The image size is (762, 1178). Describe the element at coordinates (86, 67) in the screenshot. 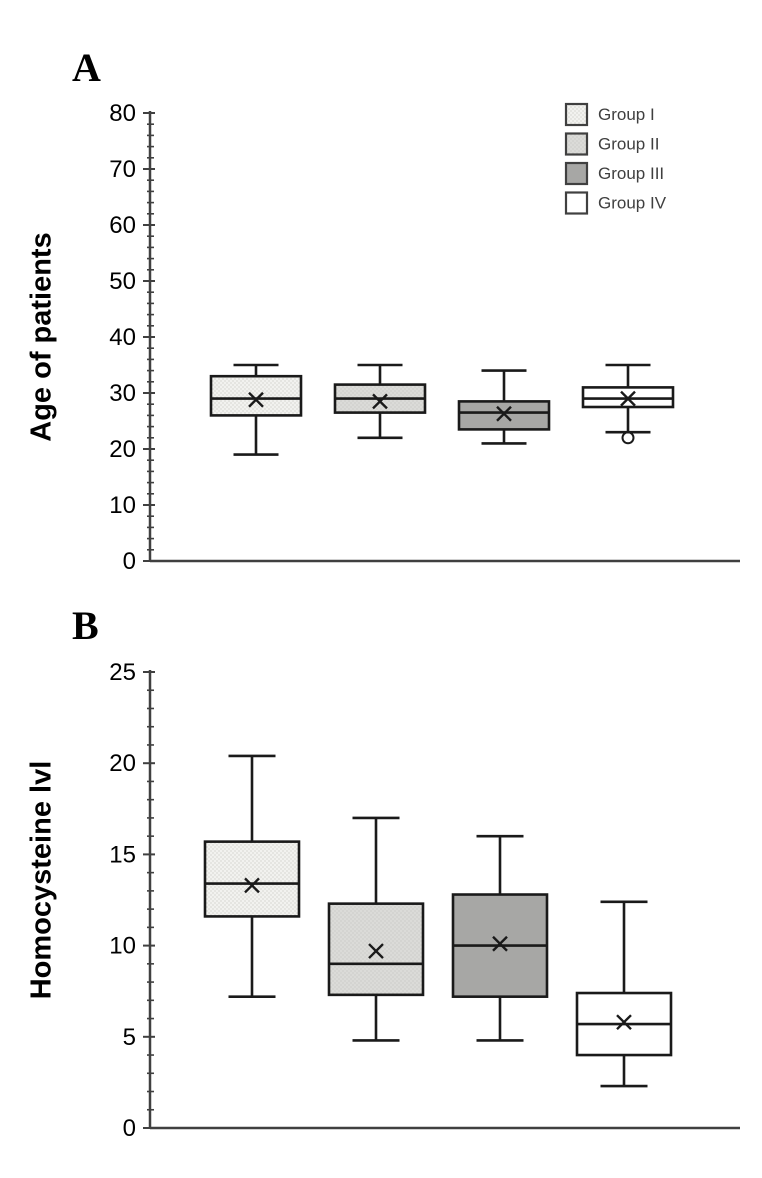

I see `panel-a-label: A` at that location.